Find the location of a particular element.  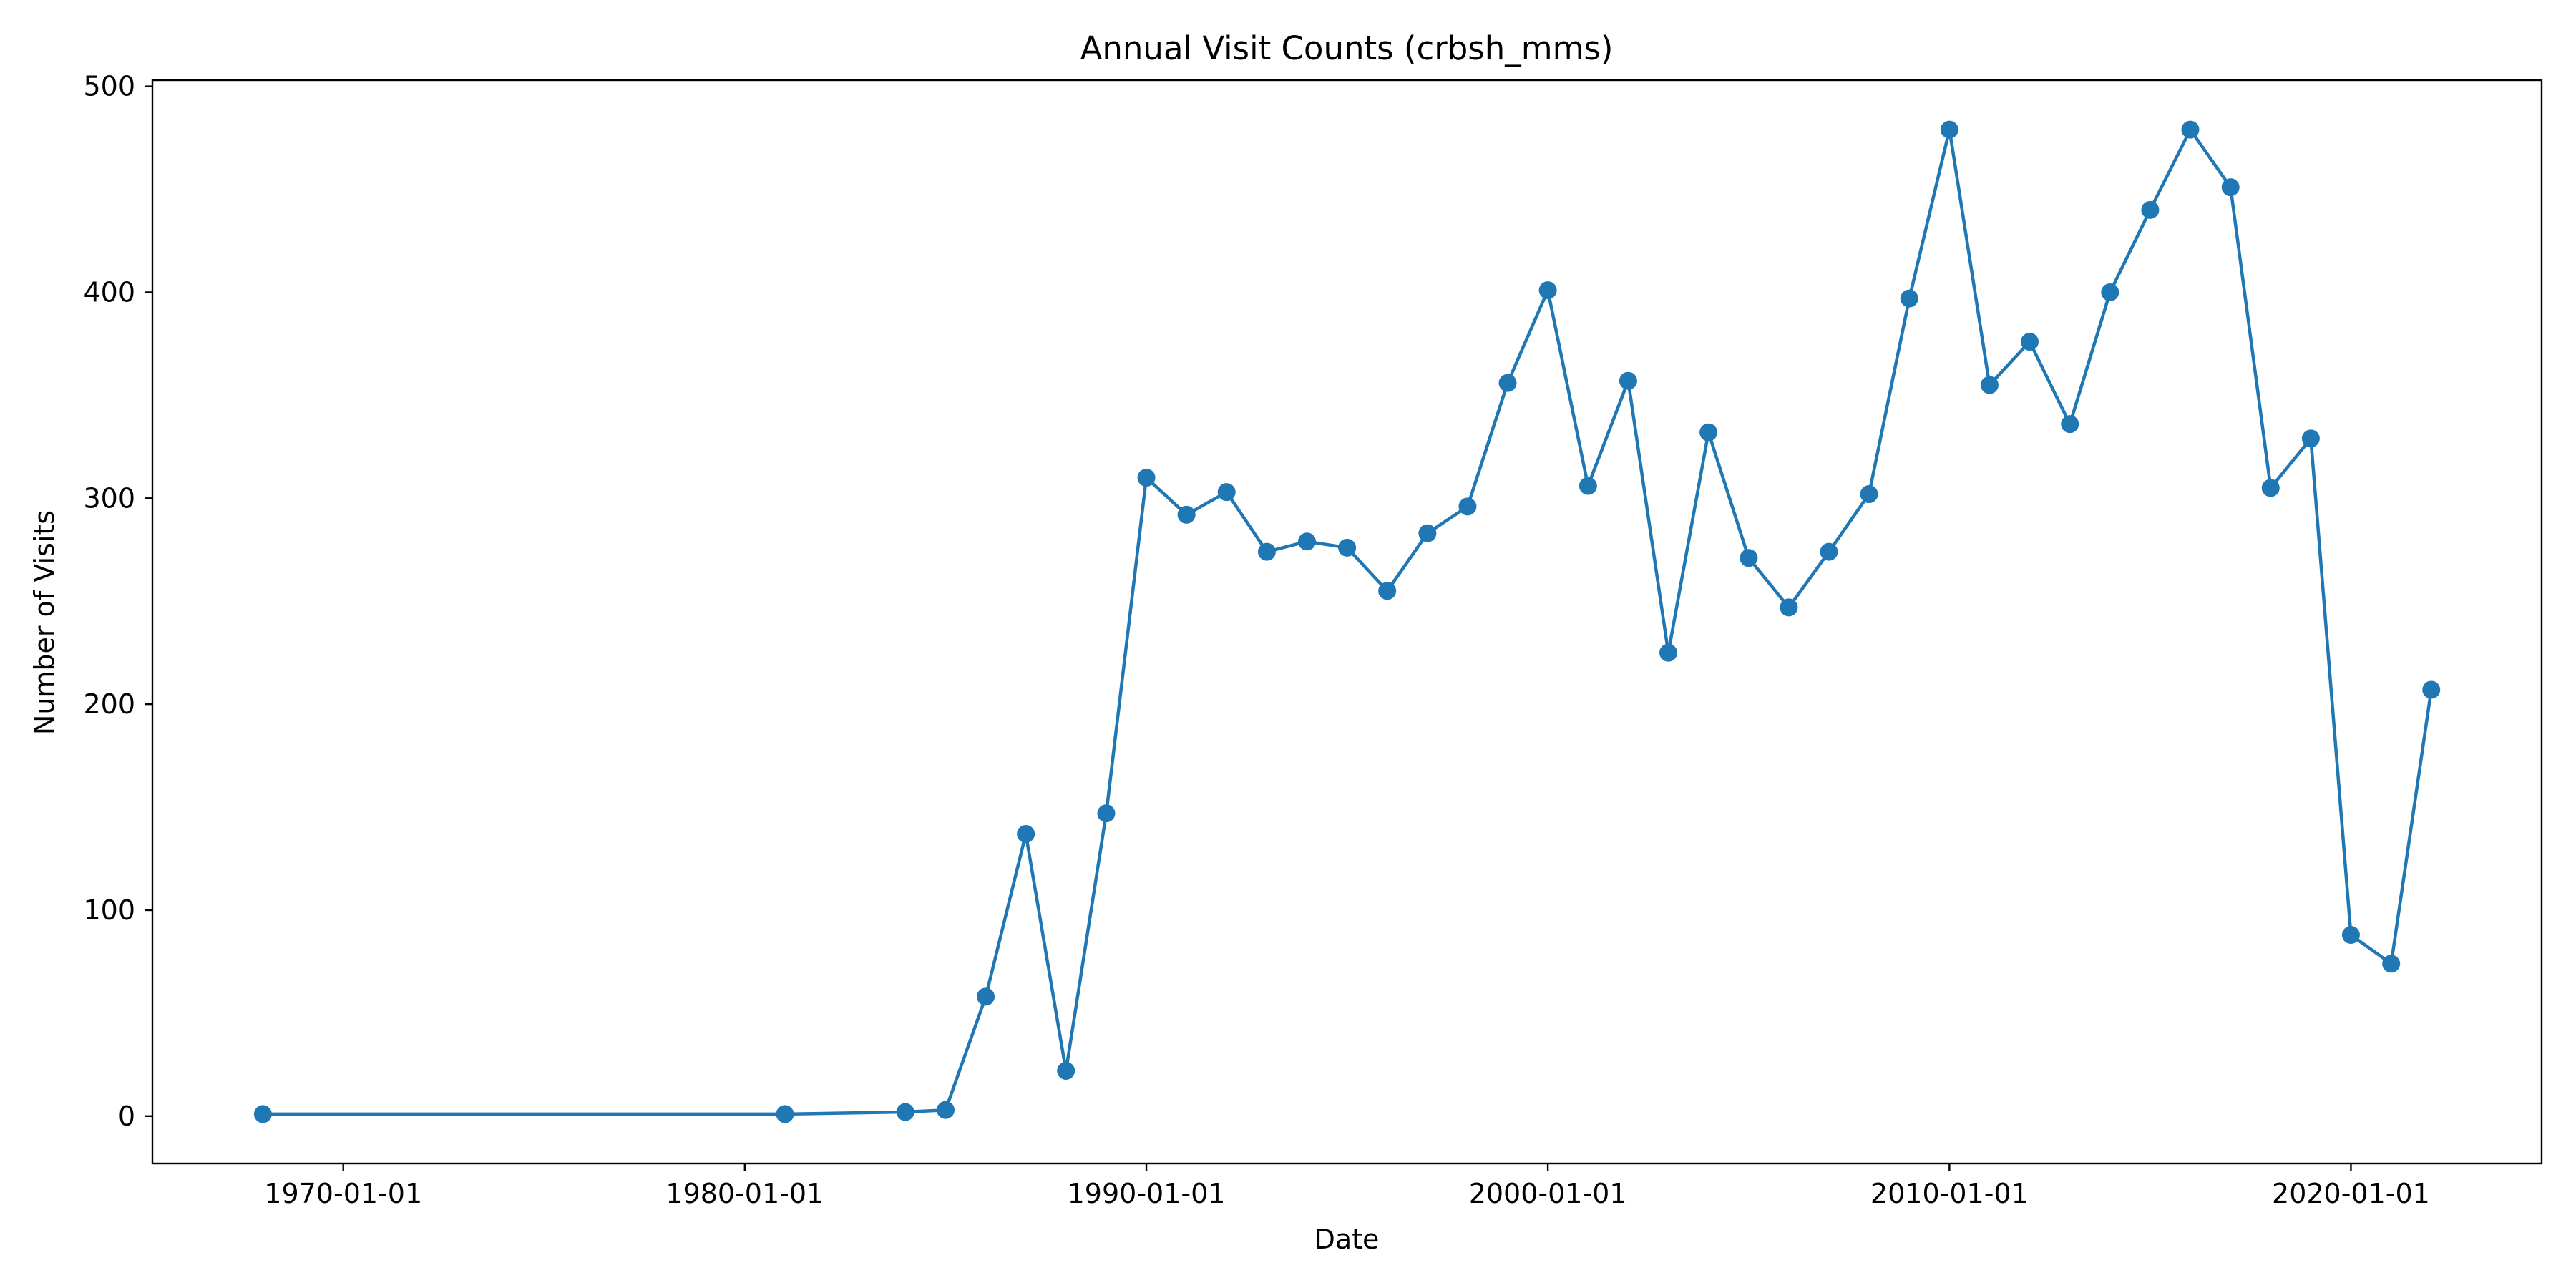

x-axis-label: Date is located at coordinates (1347, 1239).